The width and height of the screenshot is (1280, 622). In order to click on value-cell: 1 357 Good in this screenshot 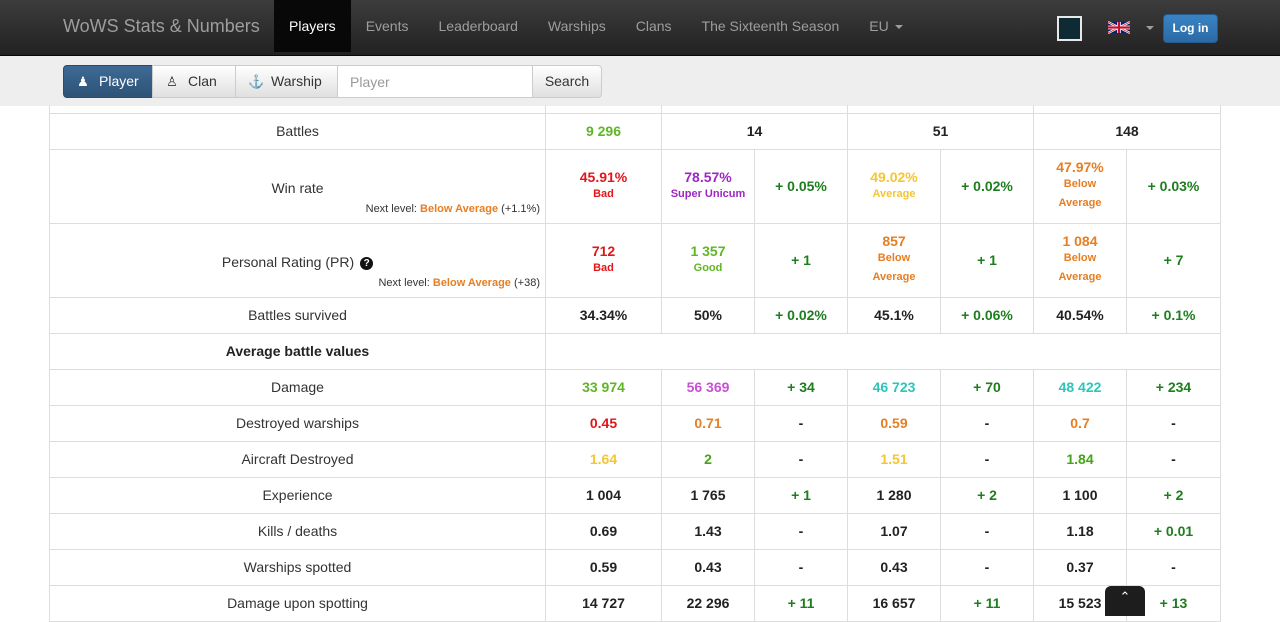, I will do `click(708, 260)`.